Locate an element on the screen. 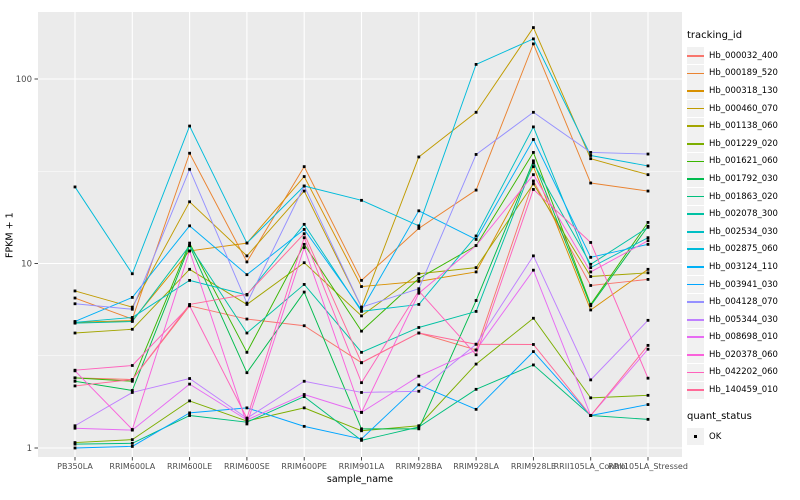 The height and width of the screenshot is (500, 800). legend-item-label: Hb_001863_020 is located at coordinates (743, 196).